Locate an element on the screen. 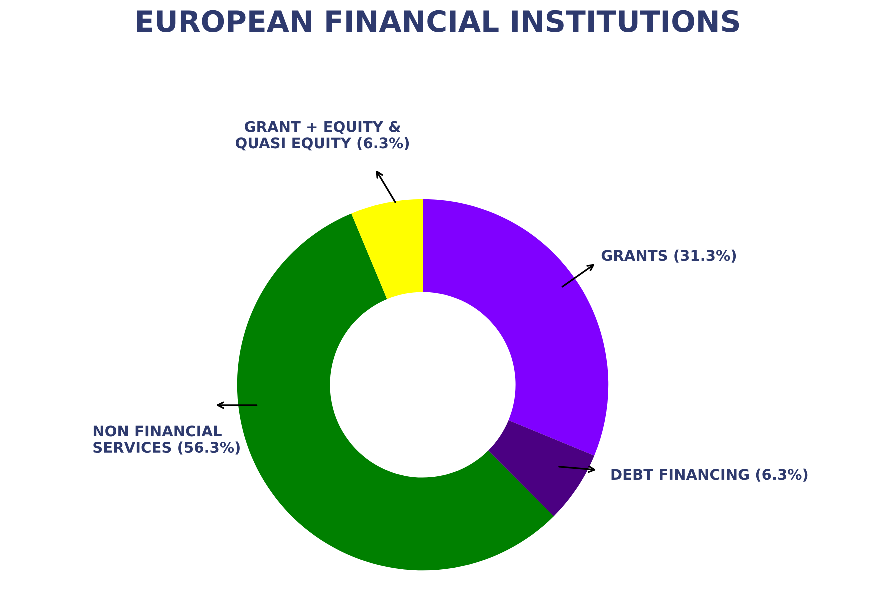  slice-label: GRANTS (31.3%) is located at coordinates (669, 256).